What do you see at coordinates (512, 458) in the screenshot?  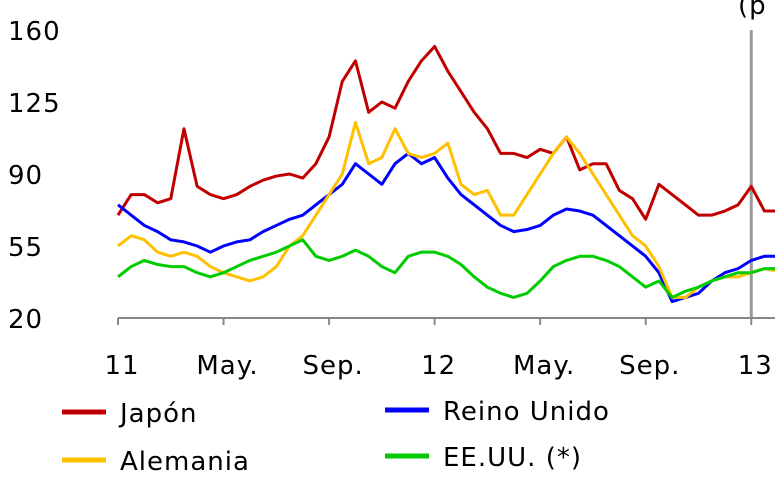 I see `legend-label: EE.UU. (*)` at bounding box center [512, 458].